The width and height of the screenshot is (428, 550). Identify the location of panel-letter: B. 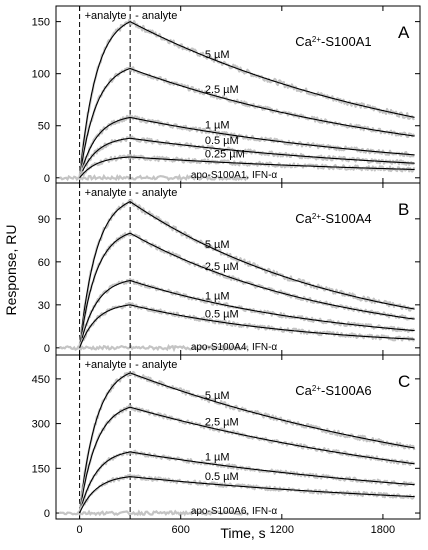
(403, 209).